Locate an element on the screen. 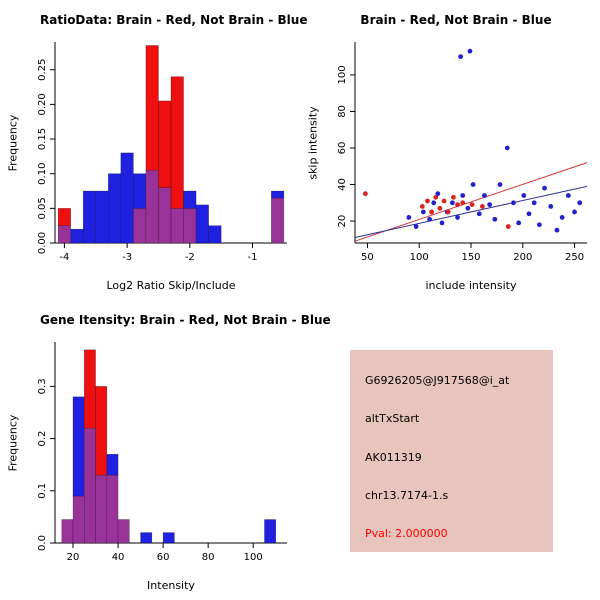 This screenshot has width=600, height=600. y-axis-tick-label: 0.0 is located at coordinates (42, 543).